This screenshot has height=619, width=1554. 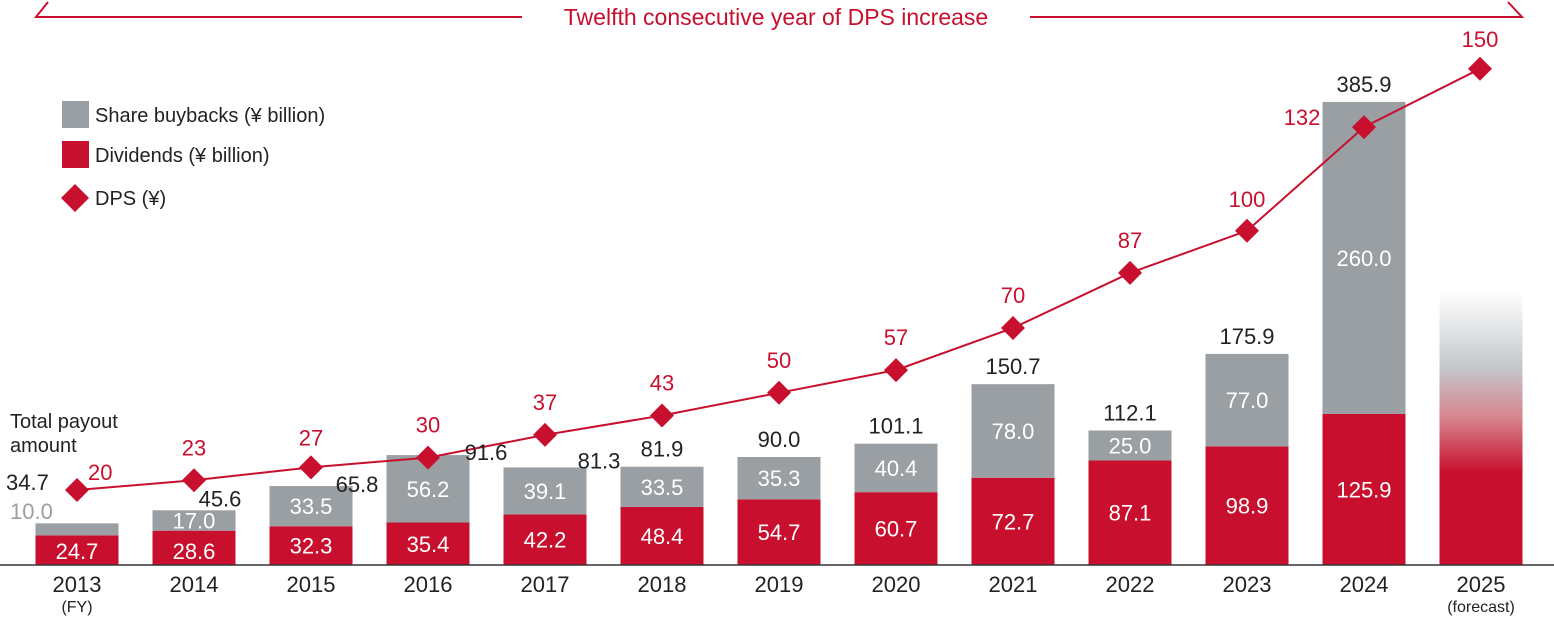 I want to click on label-total-2020: 101.1, so click(x=895, y=426).